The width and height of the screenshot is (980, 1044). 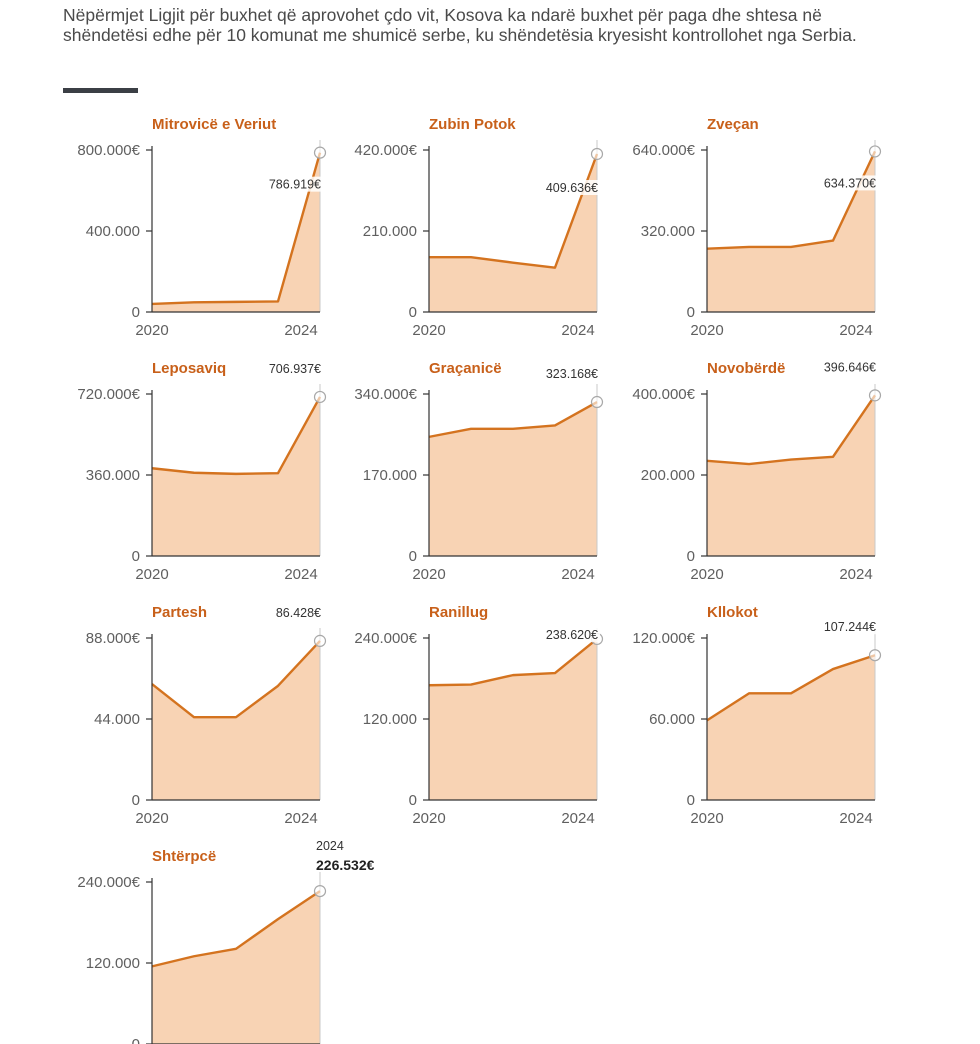 I want to click on value-label: 706.937€, so click(x=295, y=369).